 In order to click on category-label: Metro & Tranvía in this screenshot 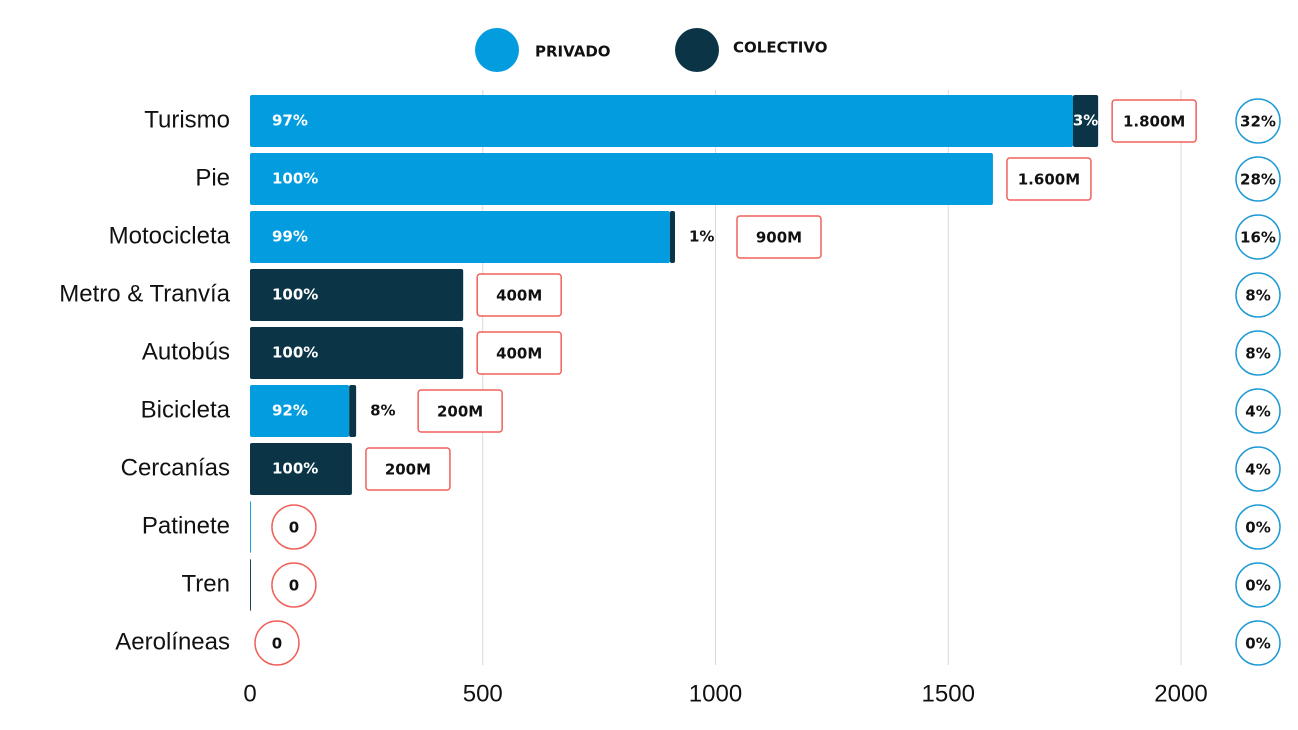, I will do `click(144, 293)`.